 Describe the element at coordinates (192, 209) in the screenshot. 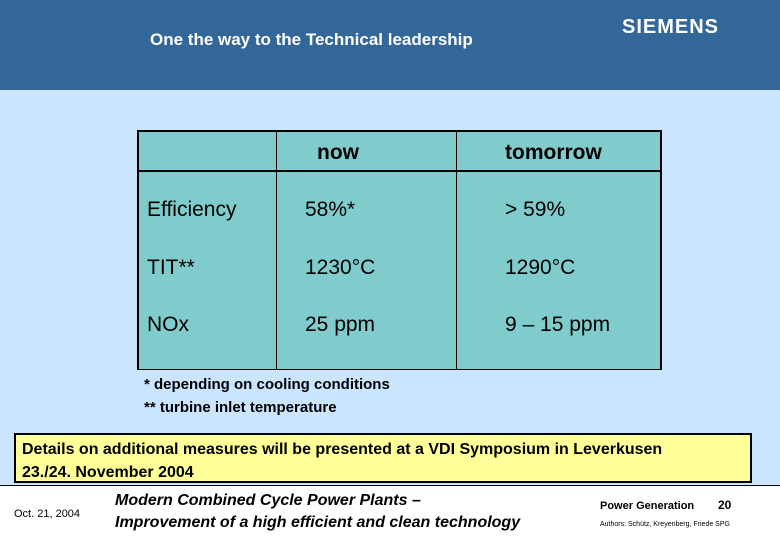

I see `row-label-efficiency: Efficiency` at that location.